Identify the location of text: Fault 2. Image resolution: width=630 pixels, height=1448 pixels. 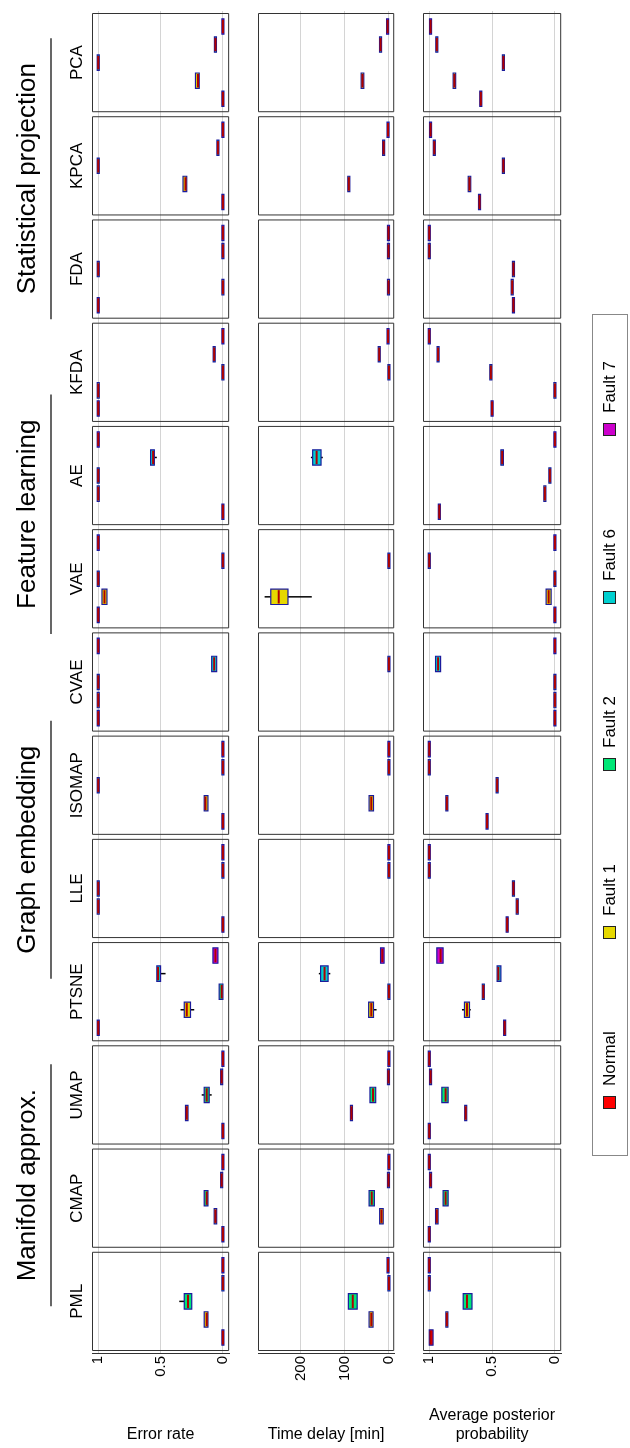
(610, 722).